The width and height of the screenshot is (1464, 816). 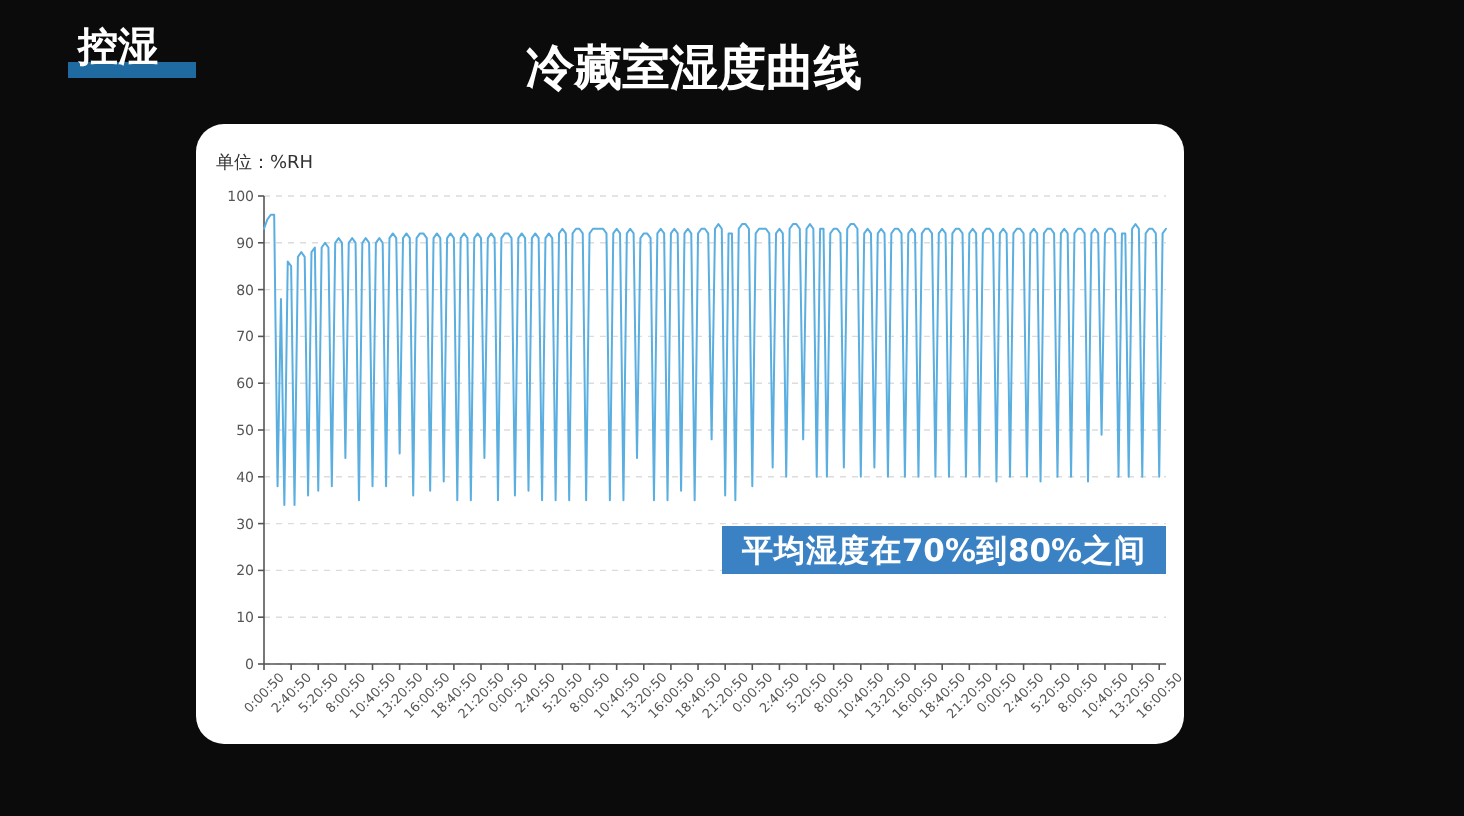 What do you see at coordinates (694, 68) in the screenshot?
I see `chart-title: 冷藏室湿度曲线` at bounding box center [694, 68].